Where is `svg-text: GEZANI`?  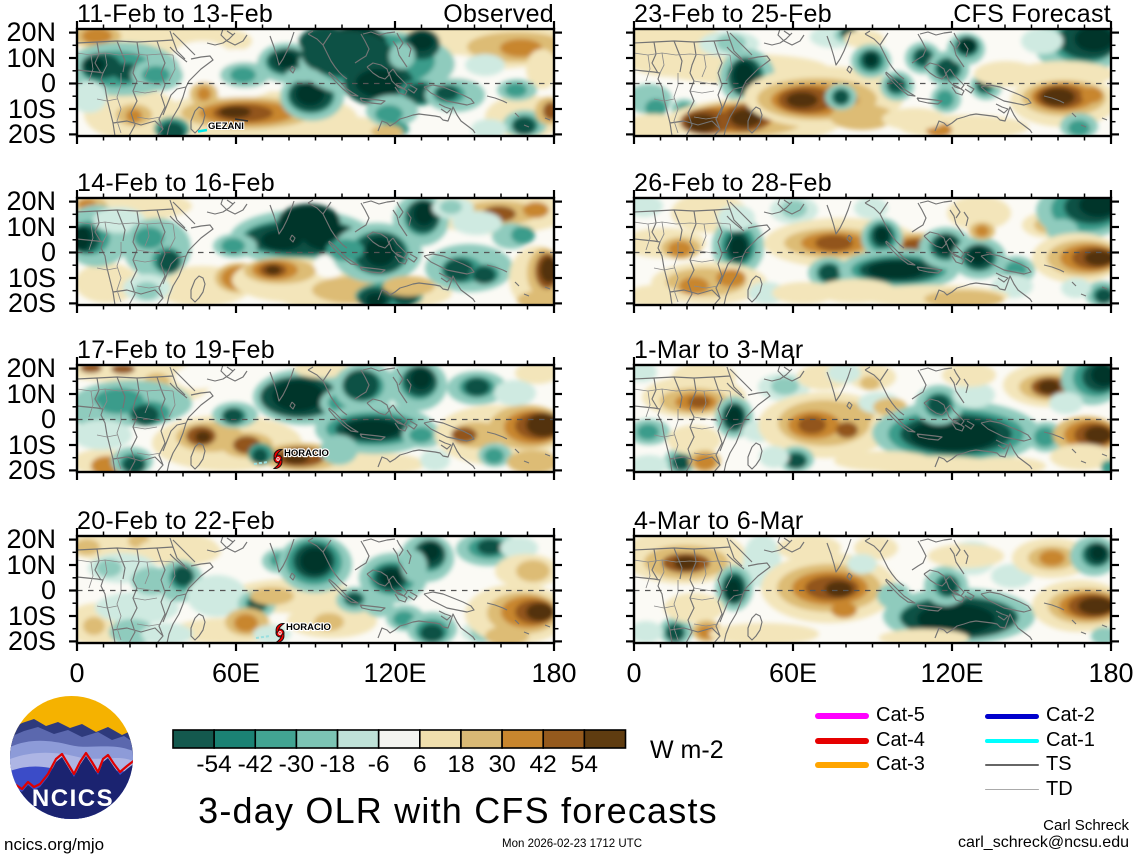 svg-text: GEZANI is located at coordinates (226, 126).